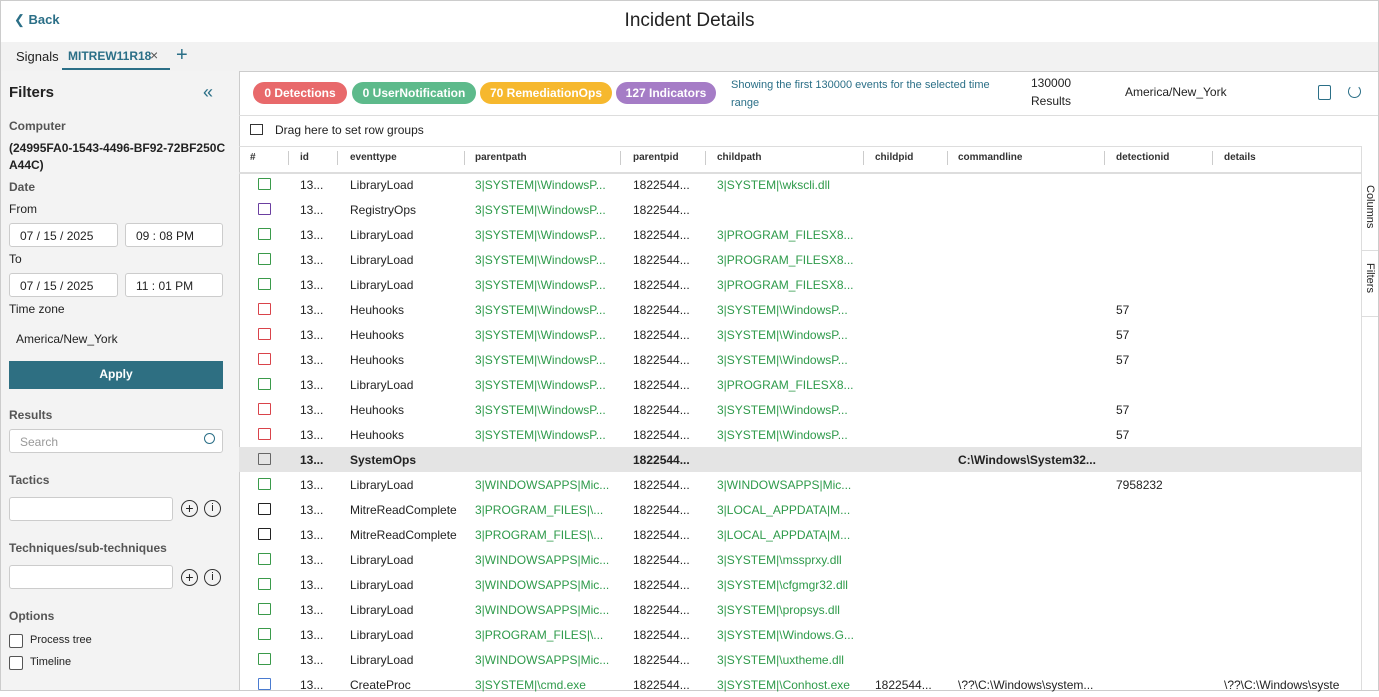 Image resolution: width=1379 pixels, height=697 pixels. What do you see at coordinates (208, 92) in the screenshot?
I see `collapse: «` at bounding box center [208, 92].